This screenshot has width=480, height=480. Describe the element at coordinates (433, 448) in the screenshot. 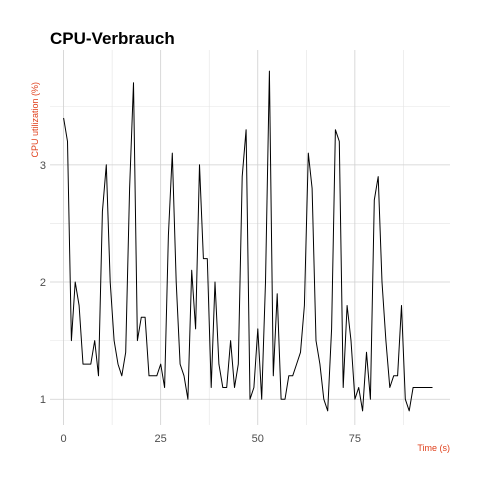

I see `x-axis-title: Time (s)` at that location.